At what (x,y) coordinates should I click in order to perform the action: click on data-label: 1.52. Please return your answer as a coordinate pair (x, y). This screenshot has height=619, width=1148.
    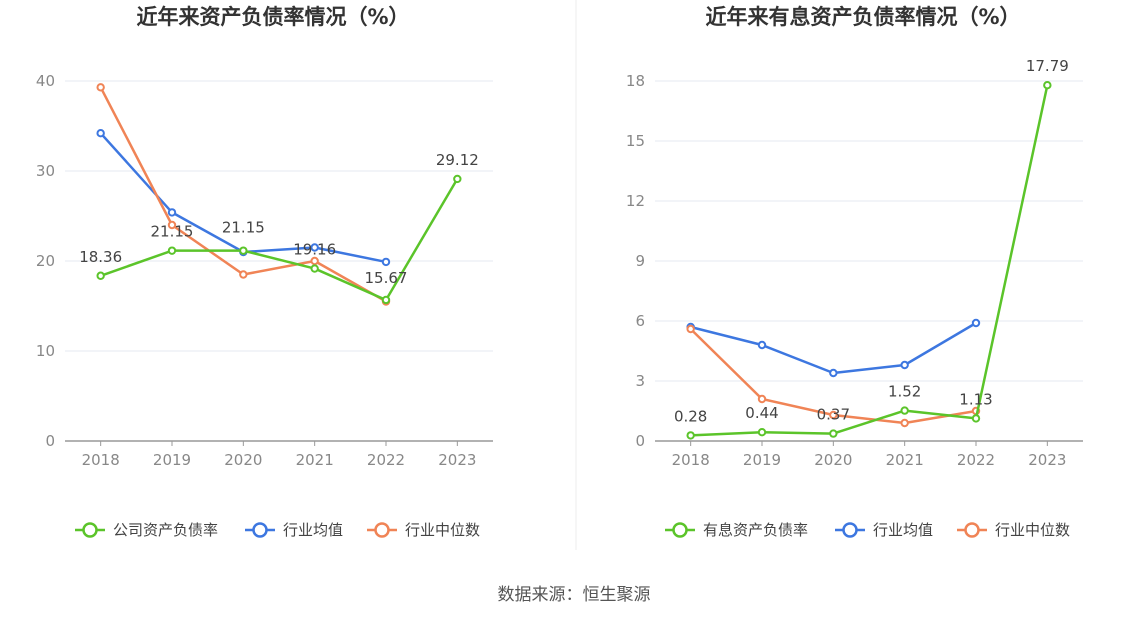
    Looking at the image, I should click on (904, 392).